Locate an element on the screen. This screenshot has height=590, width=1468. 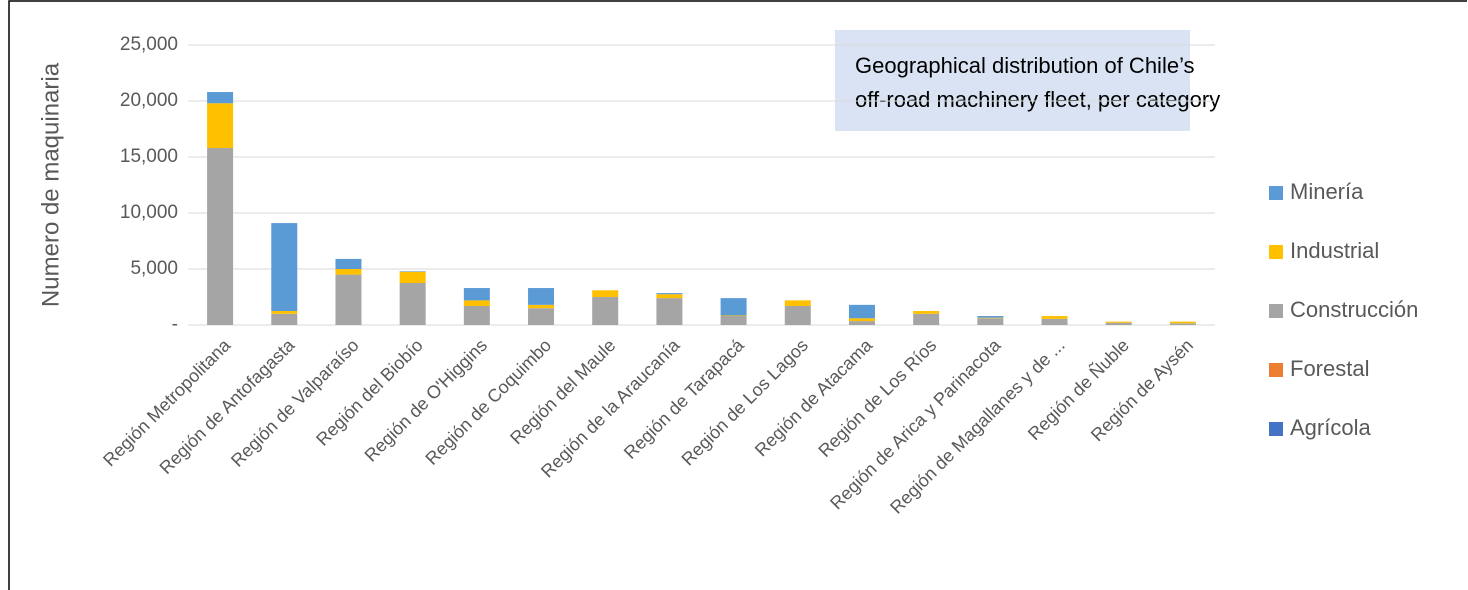
y-tick-label: 15,000 is located at coordinates (149, 156).